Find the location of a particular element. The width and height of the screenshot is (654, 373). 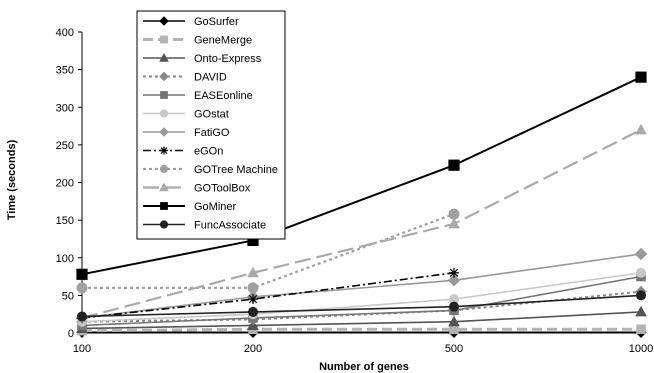

legend-label: GOstat is located at coordinates (211, 115).